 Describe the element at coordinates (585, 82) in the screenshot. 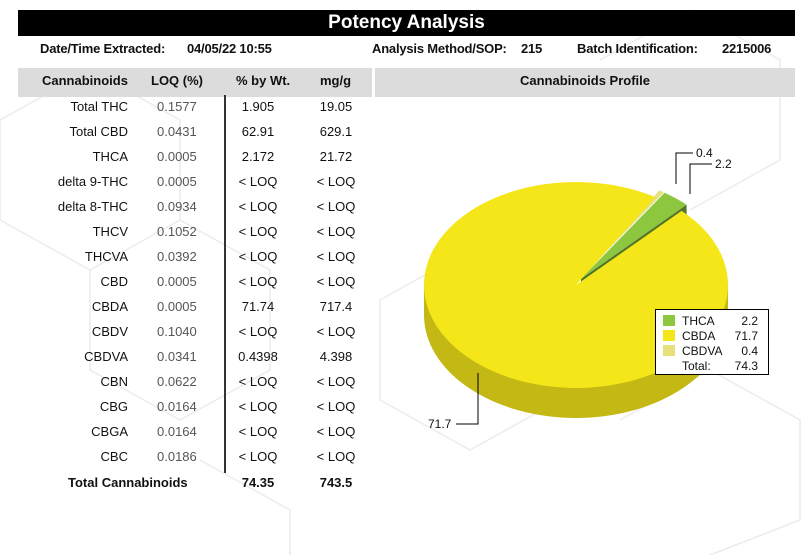

I see `chart-title: Cannabinoids Profile` at that location.